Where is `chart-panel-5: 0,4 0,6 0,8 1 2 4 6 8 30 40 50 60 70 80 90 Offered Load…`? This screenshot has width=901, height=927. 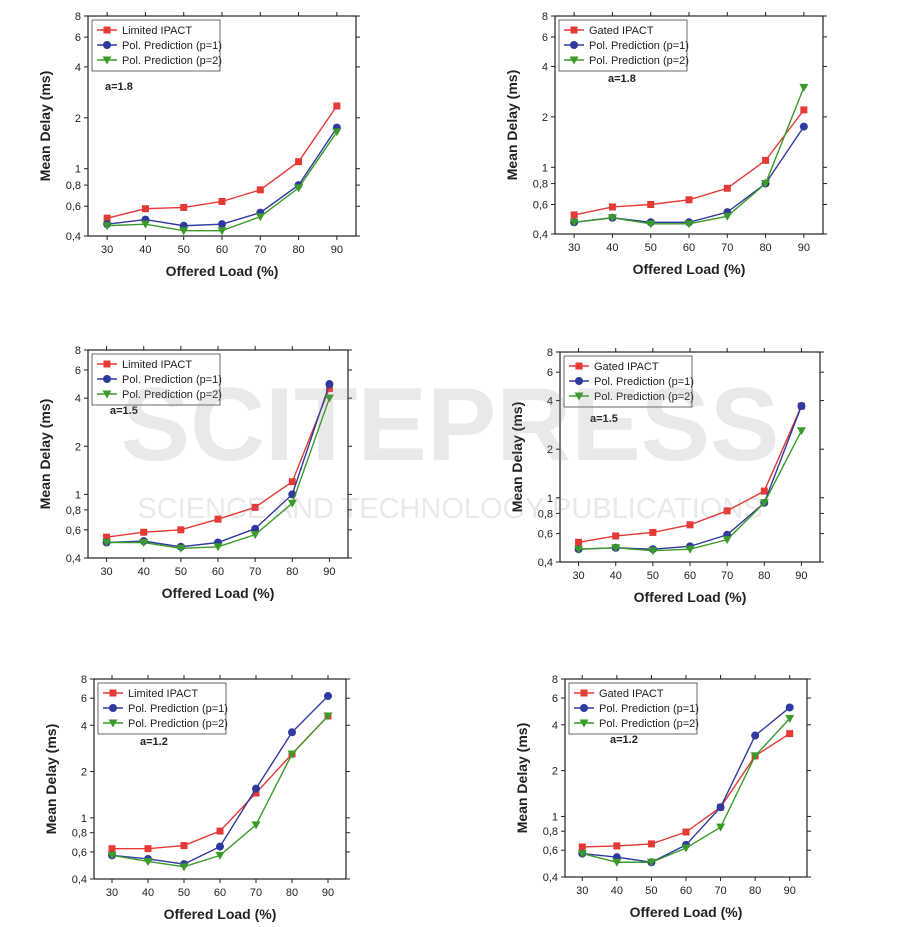 chart-panel-5: 0,4 0,6 0,8 1 2 4 6 8 30 40 50 60 70 80 90 Offered Load… is located at coordinates (196, 798).